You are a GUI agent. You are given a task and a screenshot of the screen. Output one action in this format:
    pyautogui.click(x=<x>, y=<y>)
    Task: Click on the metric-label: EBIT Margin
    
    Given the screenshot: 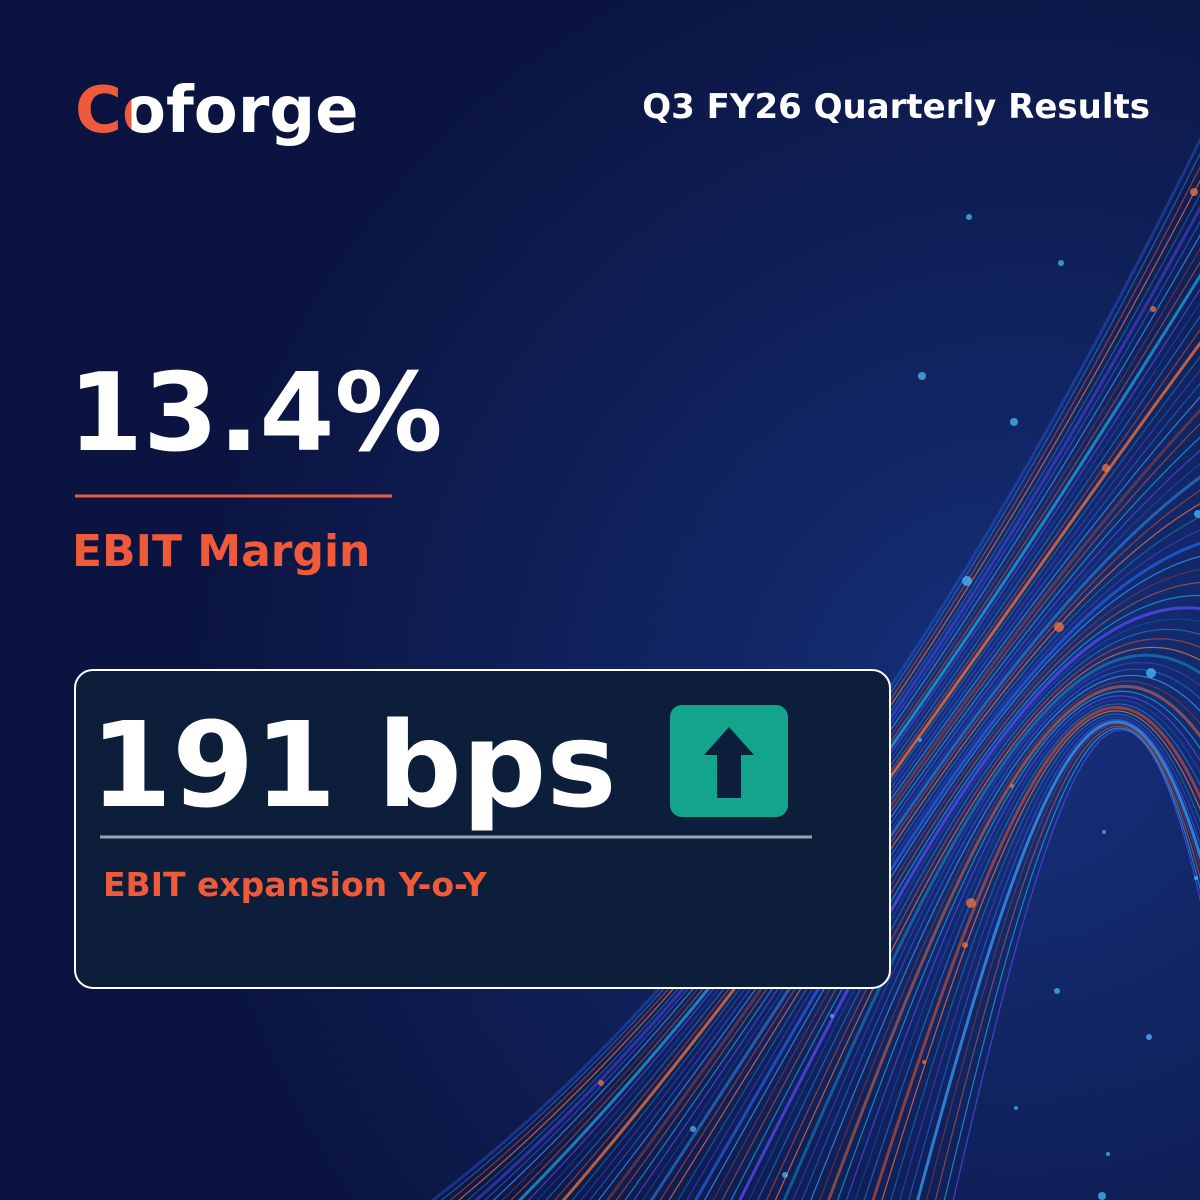 What is the action you would take?
    pyautogui.click(x=221, y=551)
    